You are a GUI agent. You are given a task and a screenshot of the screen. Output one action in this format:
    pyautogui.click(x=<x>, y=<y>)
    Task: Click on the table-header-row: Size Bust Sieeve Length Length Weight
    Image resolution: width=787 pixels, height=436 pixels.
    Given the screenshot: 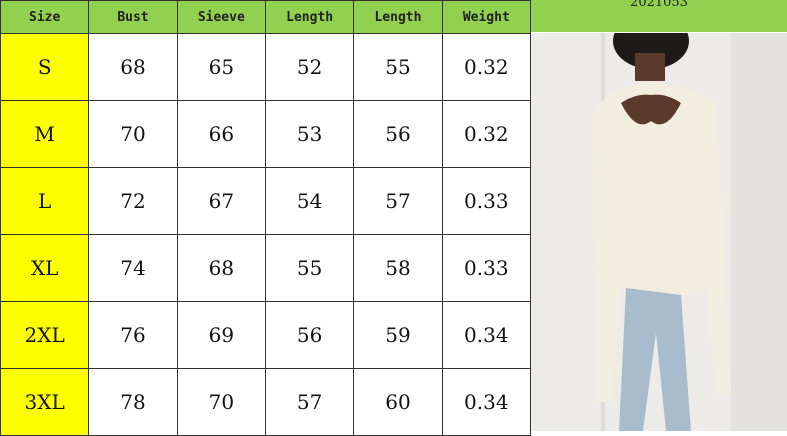 What is the action you would take?
    pyautogui.click(x=266, y=17)
    